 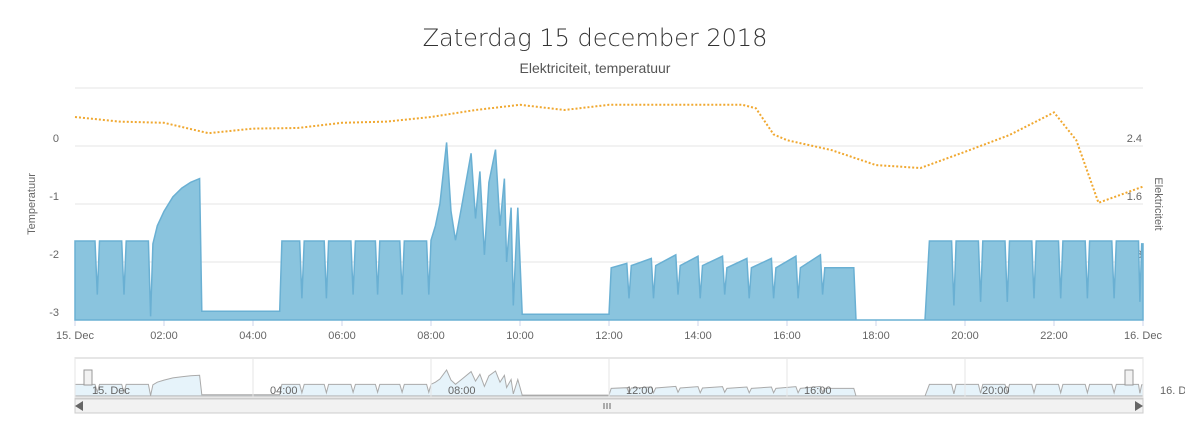 What do you see at coordinates (79, 406) in the screenshot?
I see `scroll-left` at bounding box center [79, 406].